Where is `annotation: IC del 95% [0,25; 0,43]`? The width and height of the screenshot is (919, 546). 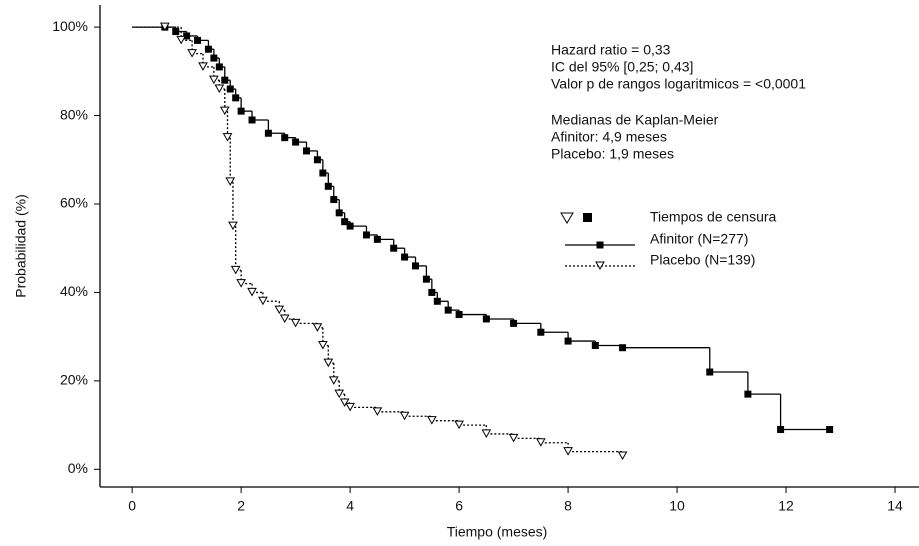 annotation: IC del 95% [0,25; 0,43] is located at coordinates (622, 67).